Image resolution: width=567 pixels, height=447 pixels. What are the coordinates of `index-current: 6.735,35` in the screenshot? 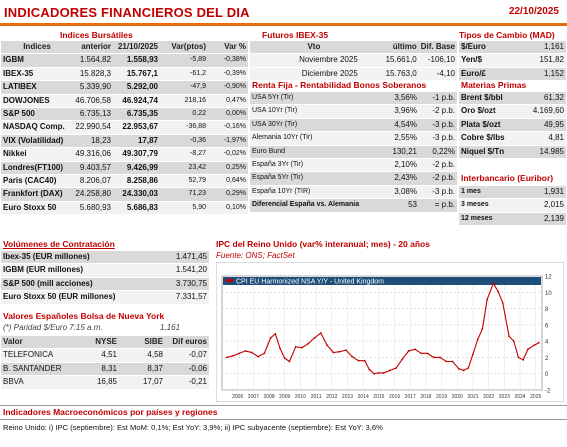 It's located at (136, 114).